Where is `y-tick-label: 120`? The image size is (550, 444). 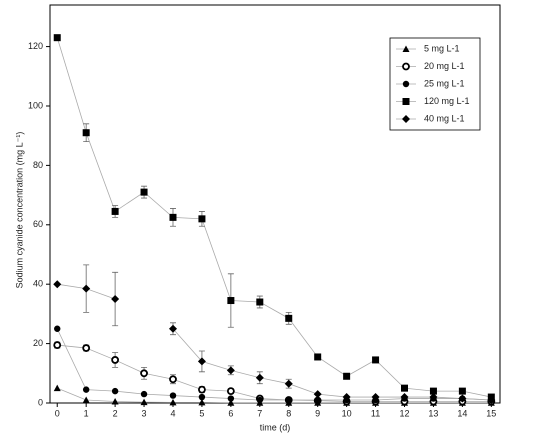 y-tick-label: 120 is located at coordinates (35, 46).